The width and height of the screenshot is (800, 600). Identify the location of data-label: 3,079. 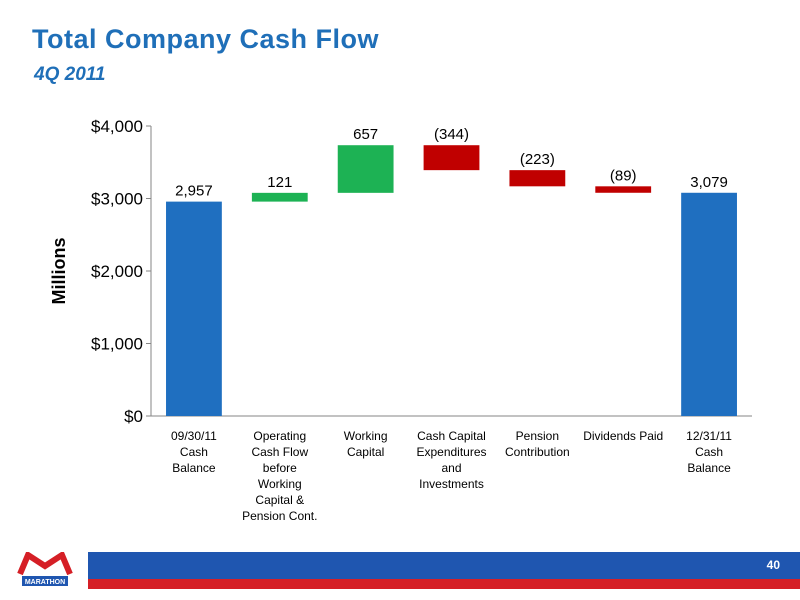
(709, 182).